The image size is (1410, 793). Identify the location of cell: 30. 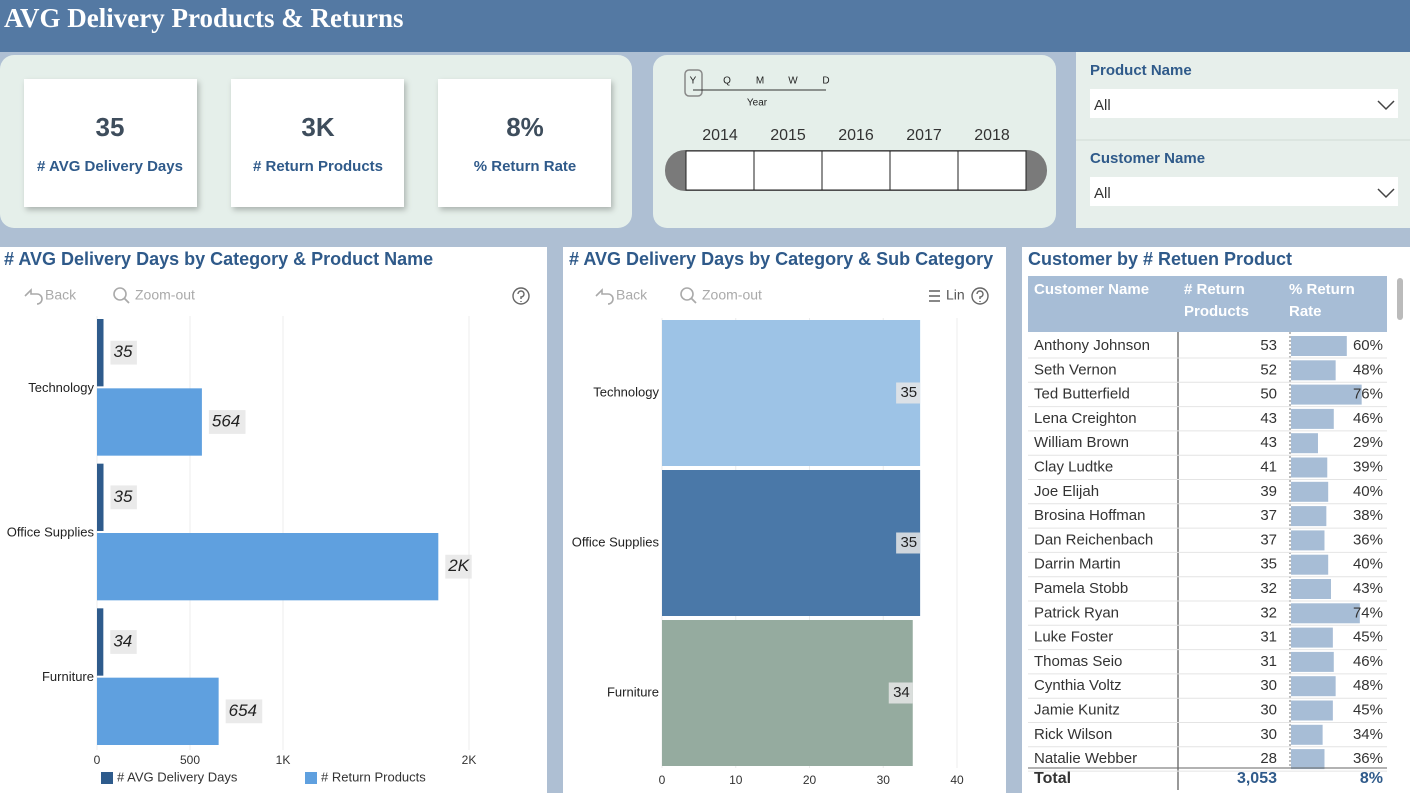
(1268, 685).